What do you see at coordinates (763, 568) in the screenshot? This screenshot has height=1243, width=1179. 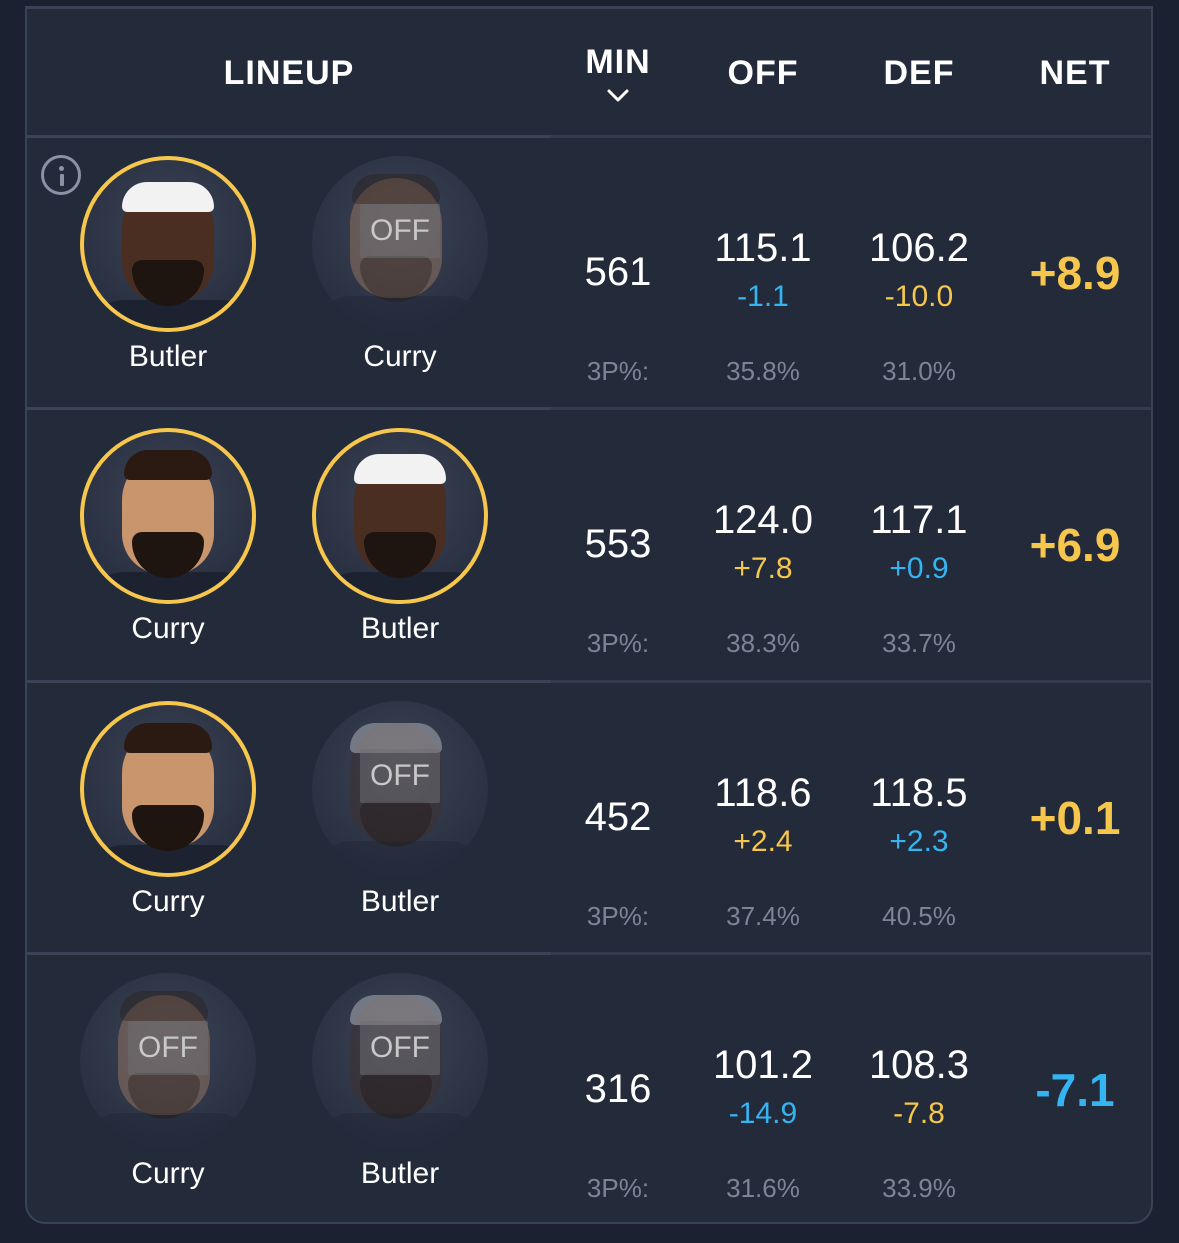 I see `off-rating-delta: +7.8` at bounding box center [763, 568].